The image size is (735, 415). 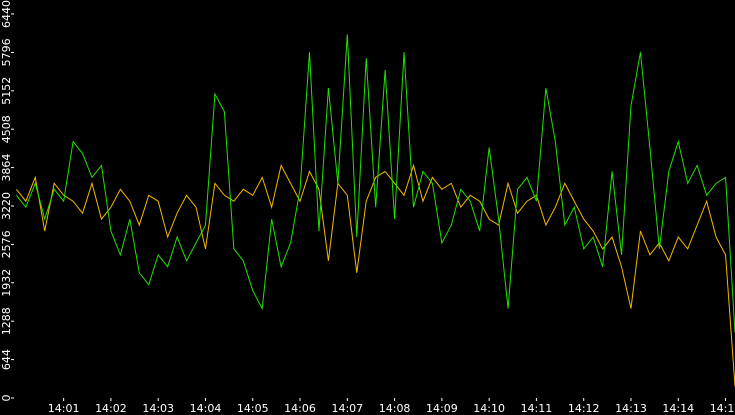 What do you see at coordinates (111, 408) in the screenshot?
I see `x-tick-label: 14:02` at bounding box center [111, 408].